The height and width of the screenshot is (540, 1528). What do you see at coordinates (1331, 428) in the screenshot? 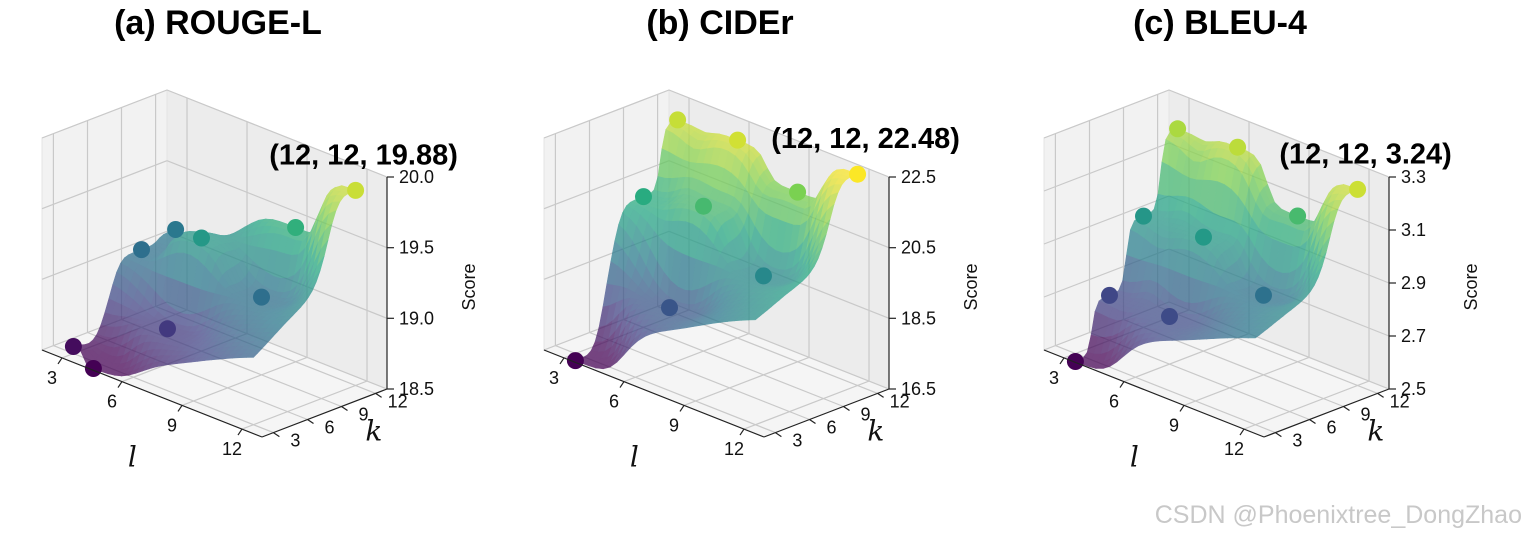
I see `y-tick-label: 6` at bounding box center [1331, 428].